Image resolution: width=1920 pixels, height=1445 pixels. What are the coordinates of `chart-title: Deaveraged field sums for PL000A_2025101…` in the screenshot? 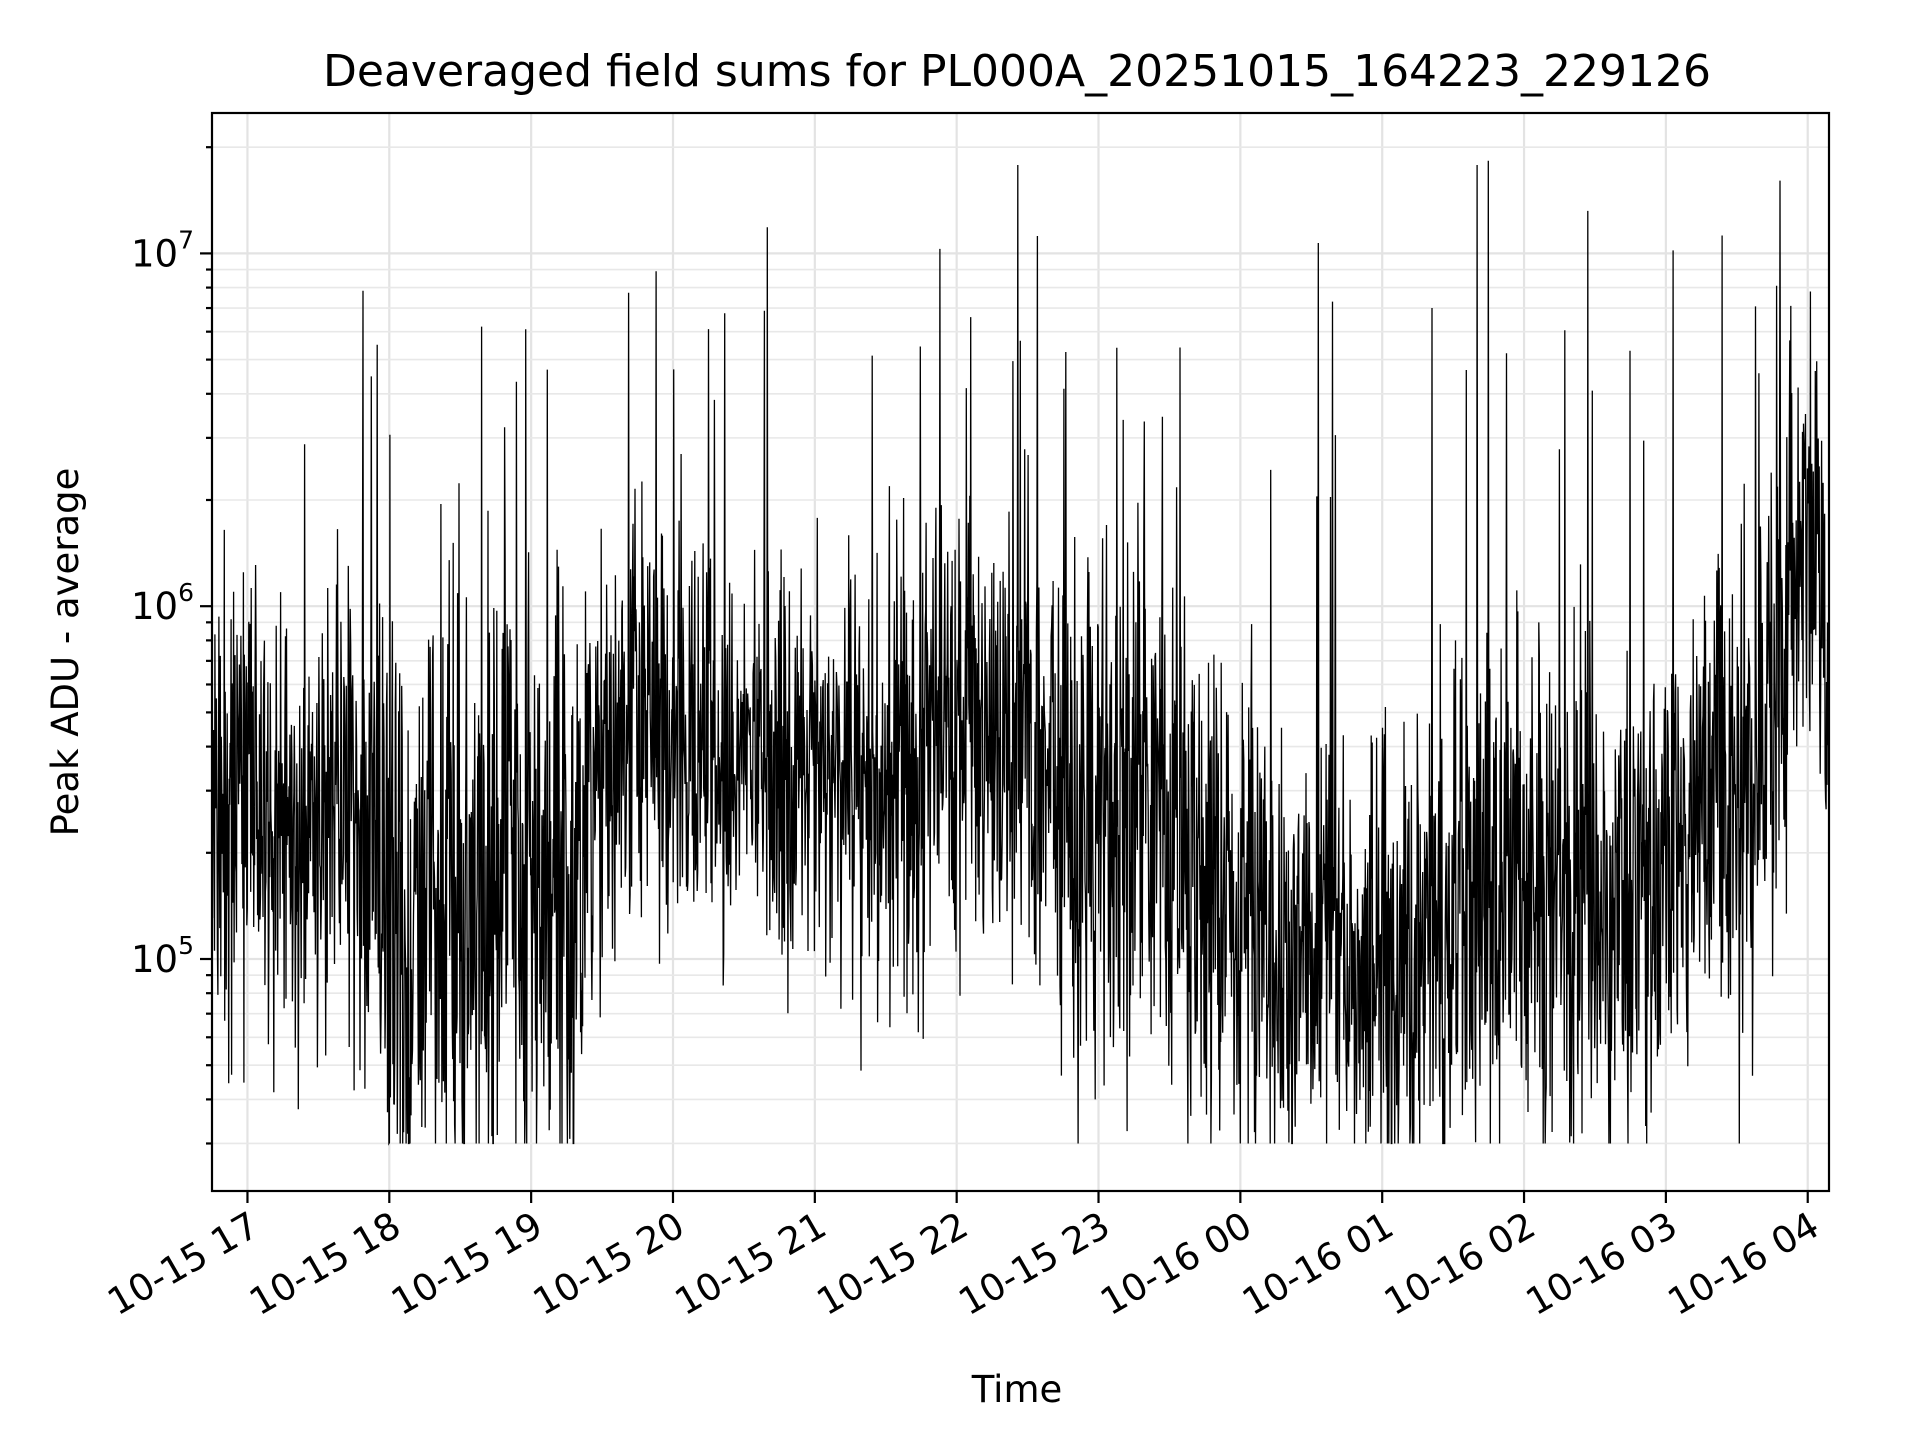 It's located at (1017, 71).